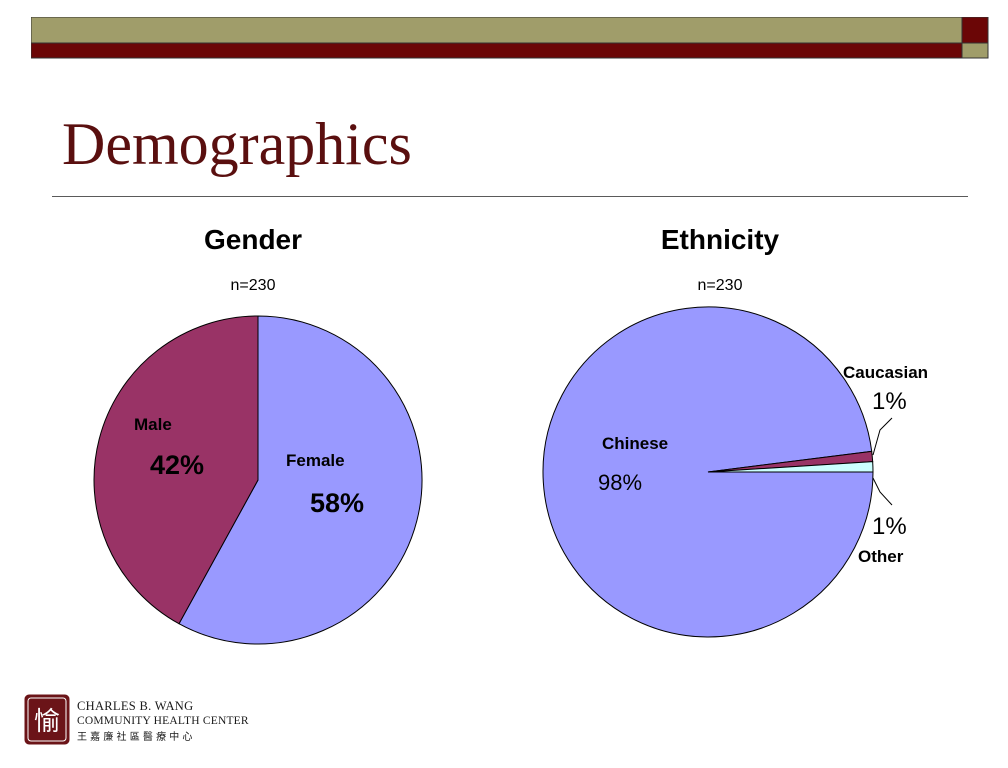 The width and height of the screenshot is (1008, 768). Describe the element at coordinates (635, 443) in the screenshot. I see `pie-label-chinese: Chinese` at that location.